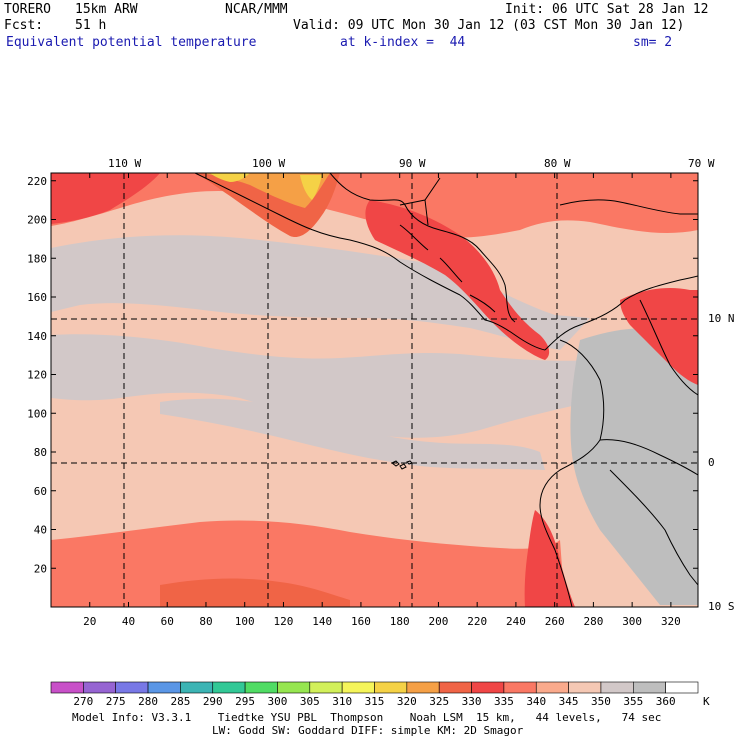 Image resolution: width=740 pixels, height=740 pixels. What do you see at coordinates (116, 701) in the screenshot?
I see `colorbar-label: 275` at bounding box center [116, 701].